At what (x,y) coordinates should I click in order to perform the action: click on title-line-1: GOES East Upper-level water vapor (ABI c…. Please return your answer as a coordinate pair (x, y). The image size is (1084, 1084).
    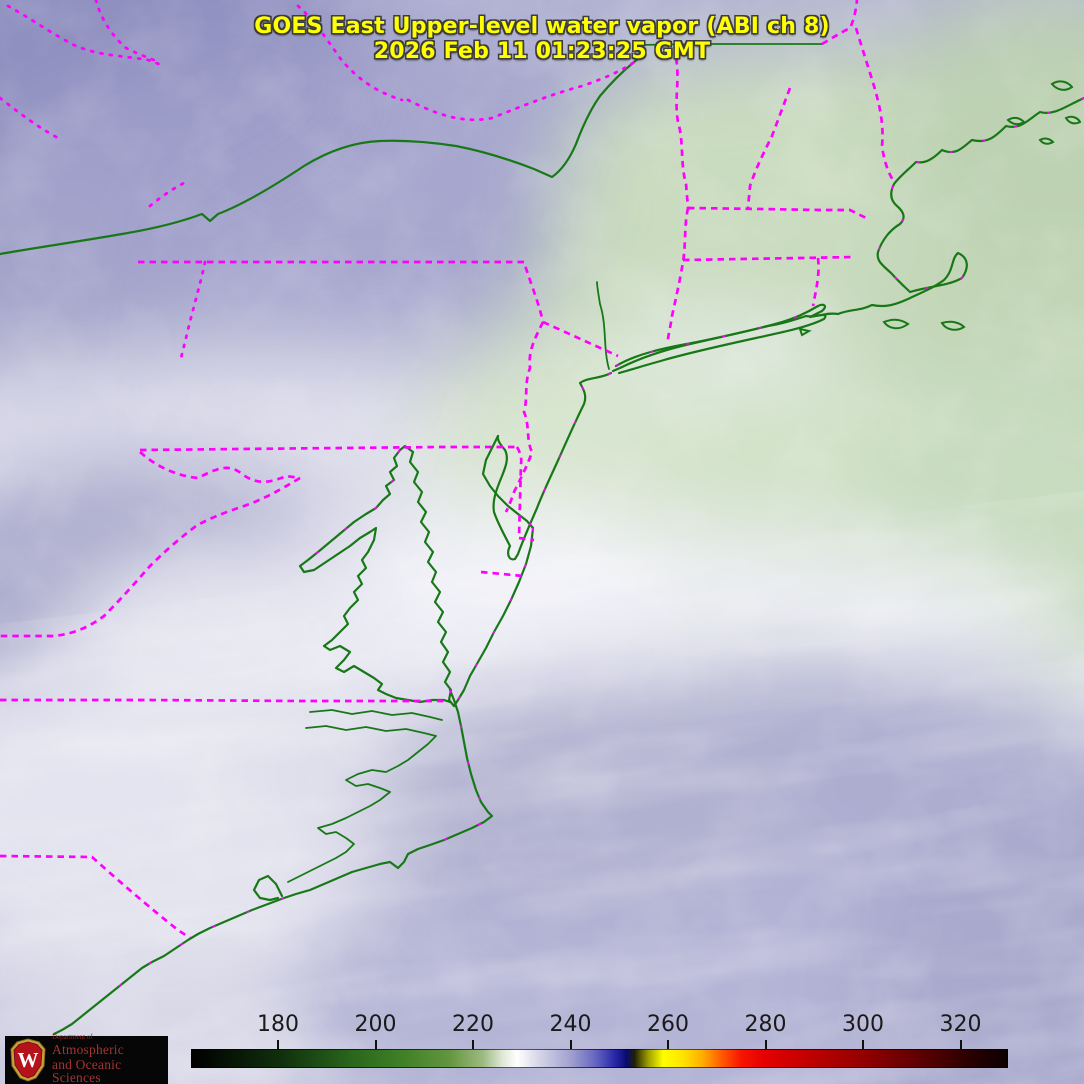
    Looking at the image, I should click on (542, 26).